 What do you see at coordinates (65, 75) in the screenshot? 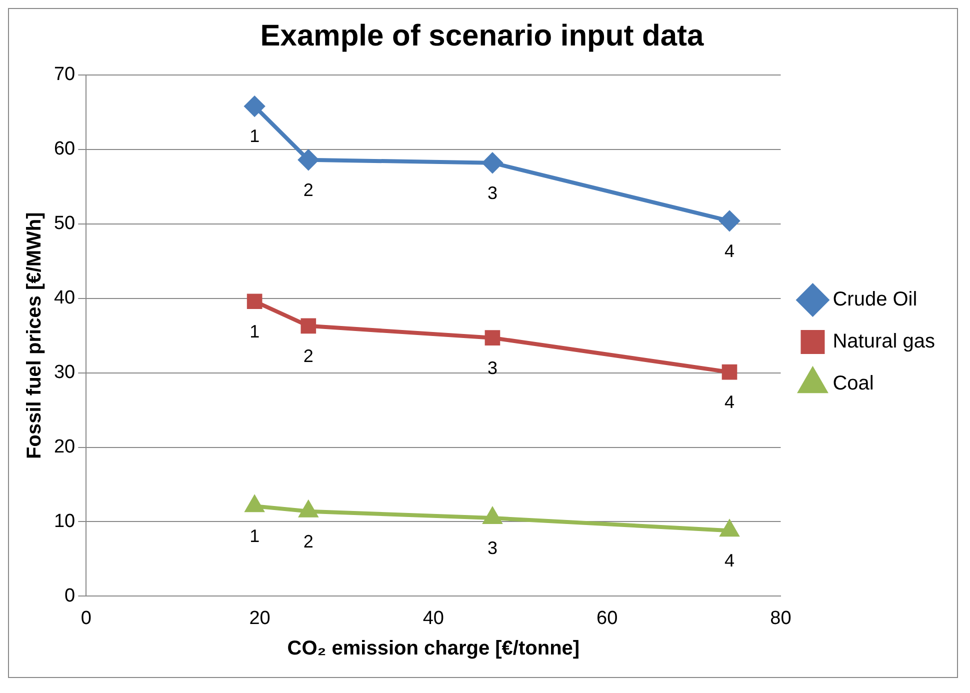
I see `y-tick-label: 70` at bounding box center [65, 75].